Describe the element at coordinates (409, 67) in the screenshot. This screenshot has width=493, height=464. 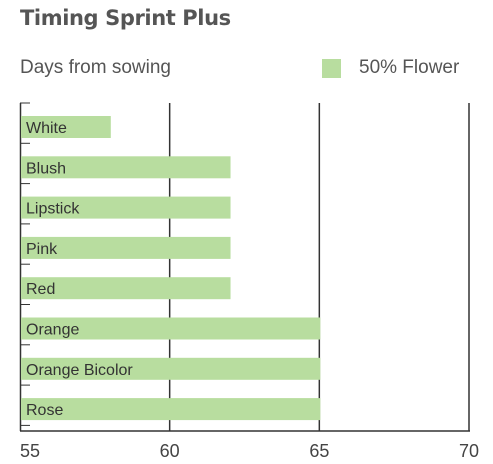
I see `legend-label: 50% Flower` at that location.